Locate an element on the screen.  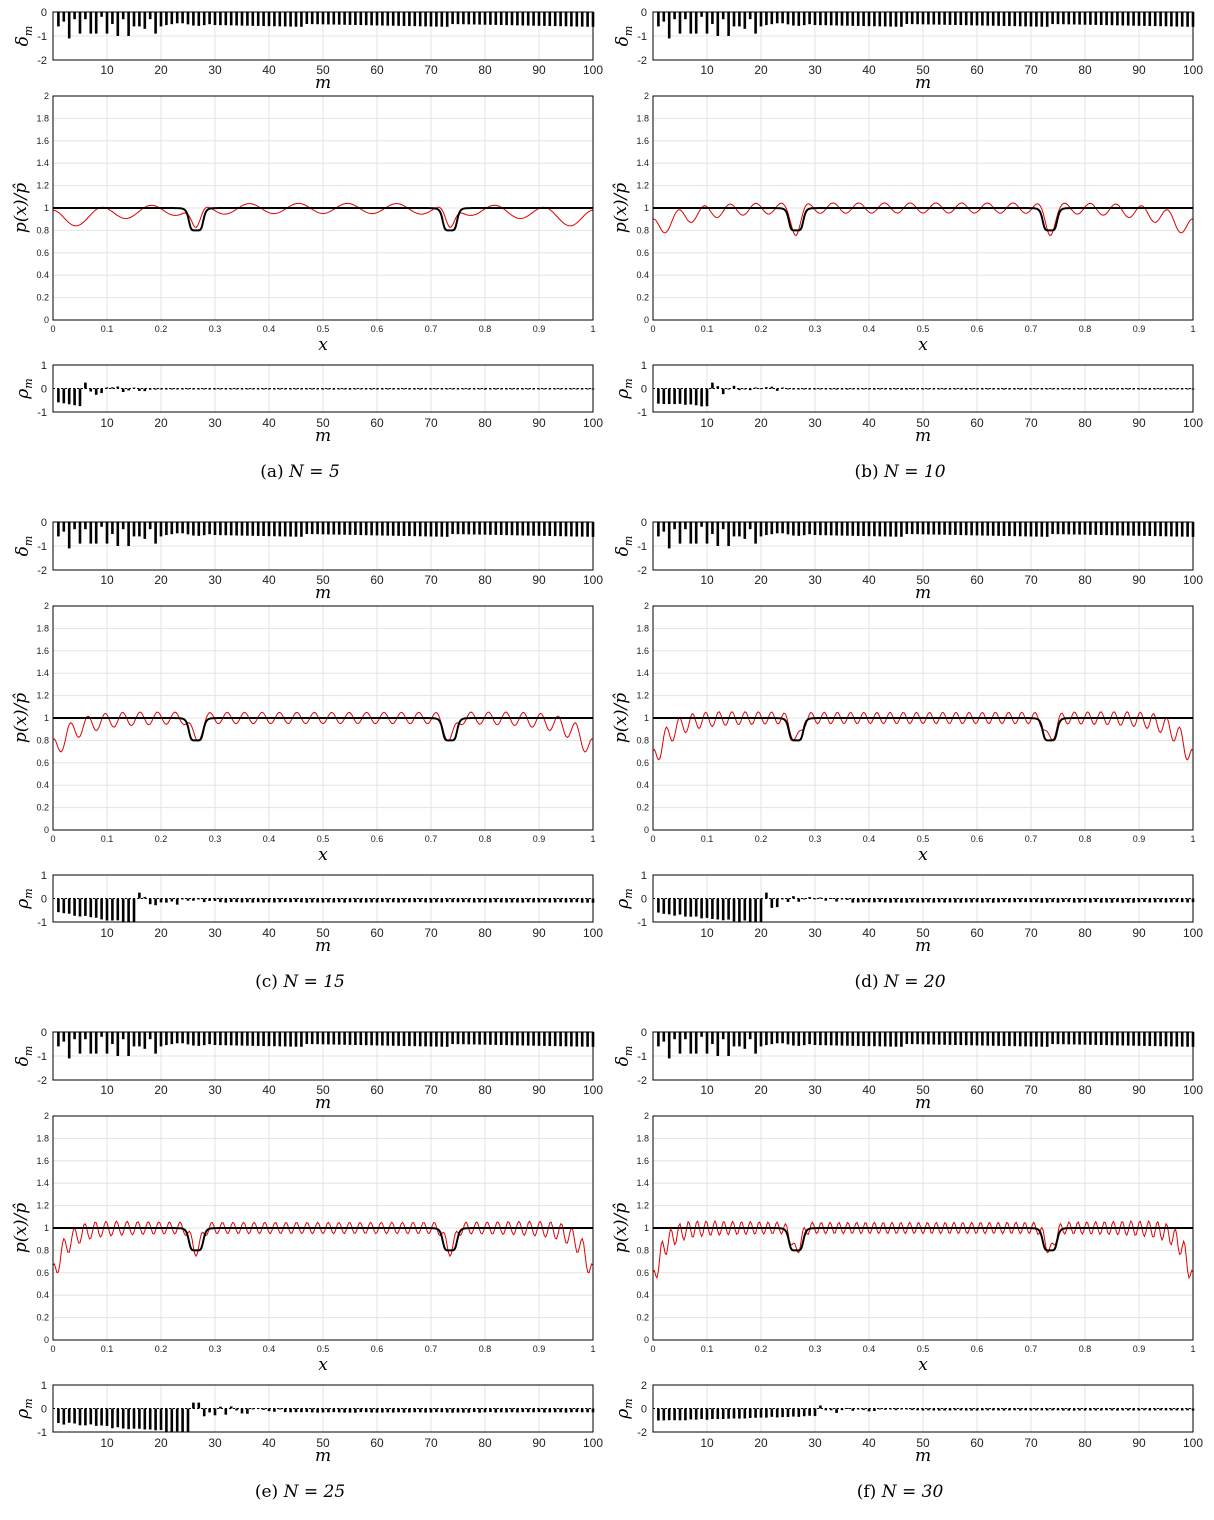
rho-ytick-label: 1 is located at coordinates (644, 366).